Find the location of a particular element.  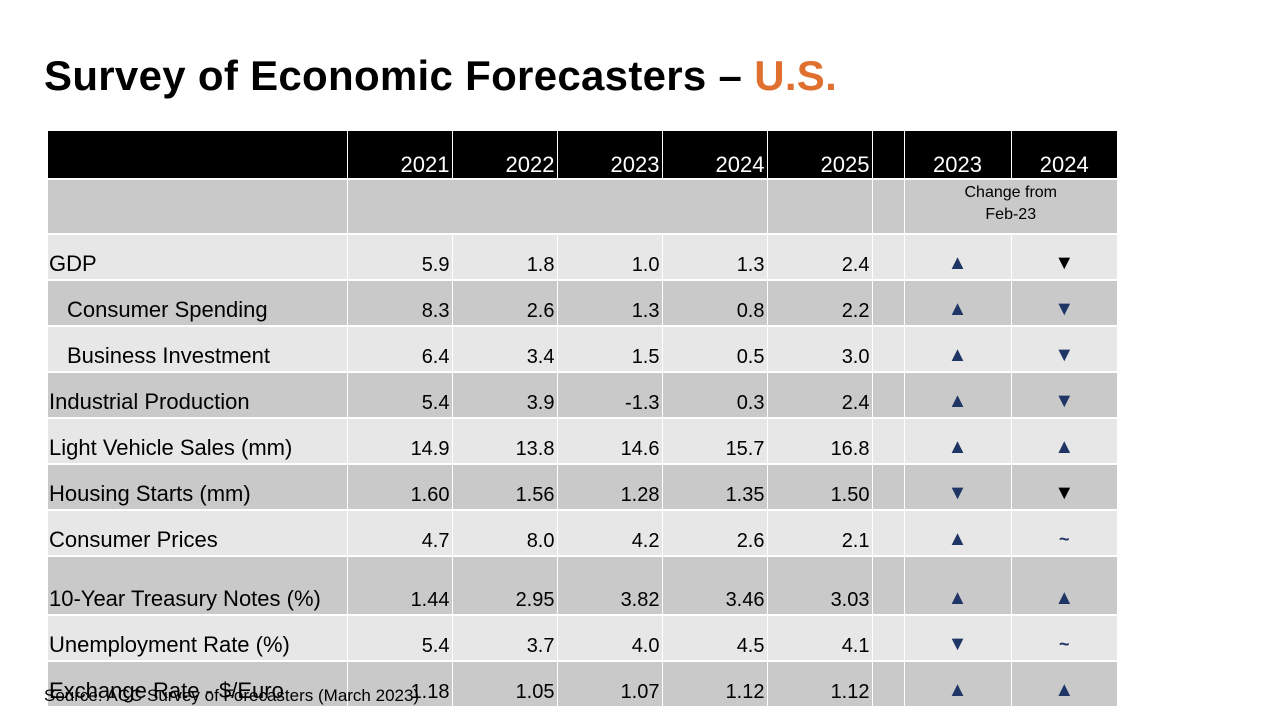

table-row: Business Investment 6.4 3.4 1.5 0.5 3.0 ▲ ▼ is located at coordinates (582, 348).